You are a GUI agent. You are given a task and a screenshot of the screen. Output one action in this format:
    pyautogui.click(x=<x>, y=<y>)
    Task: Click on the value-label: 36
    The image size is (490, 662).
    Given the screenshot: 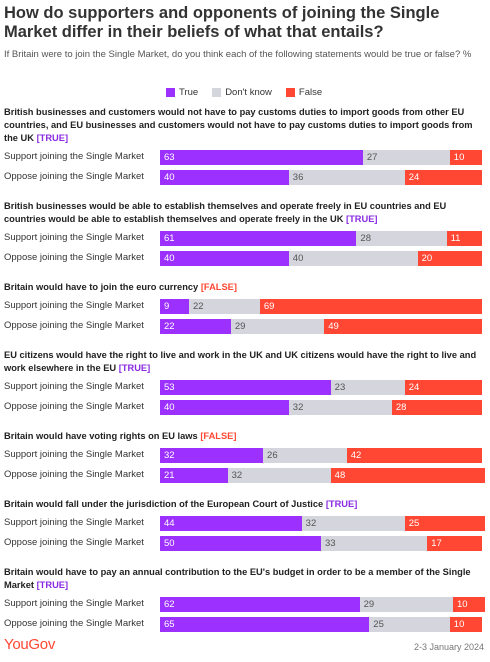 What is the action you would take?
    pyautogui.click(x=298, y=177)
    